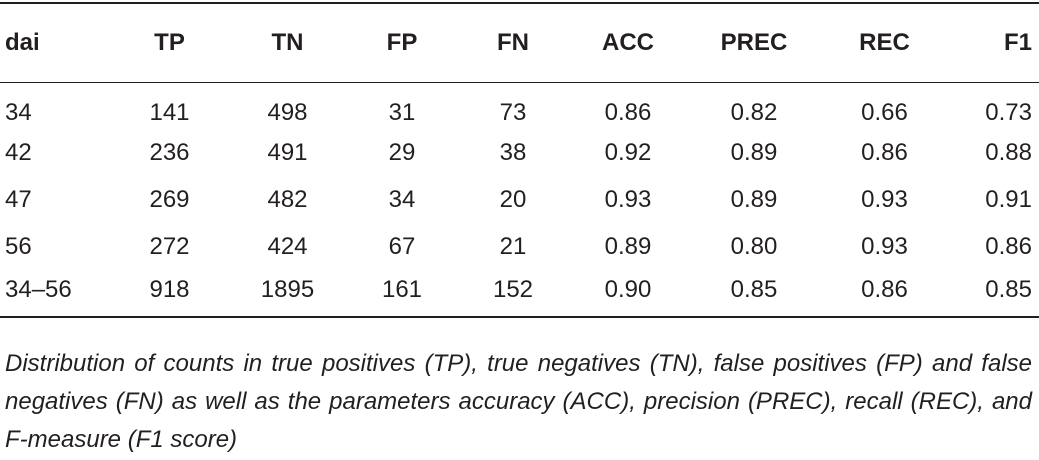  Describe the element at coordinates (754, 42) in the screenshot. I see `header-cell: PREC` at that location.